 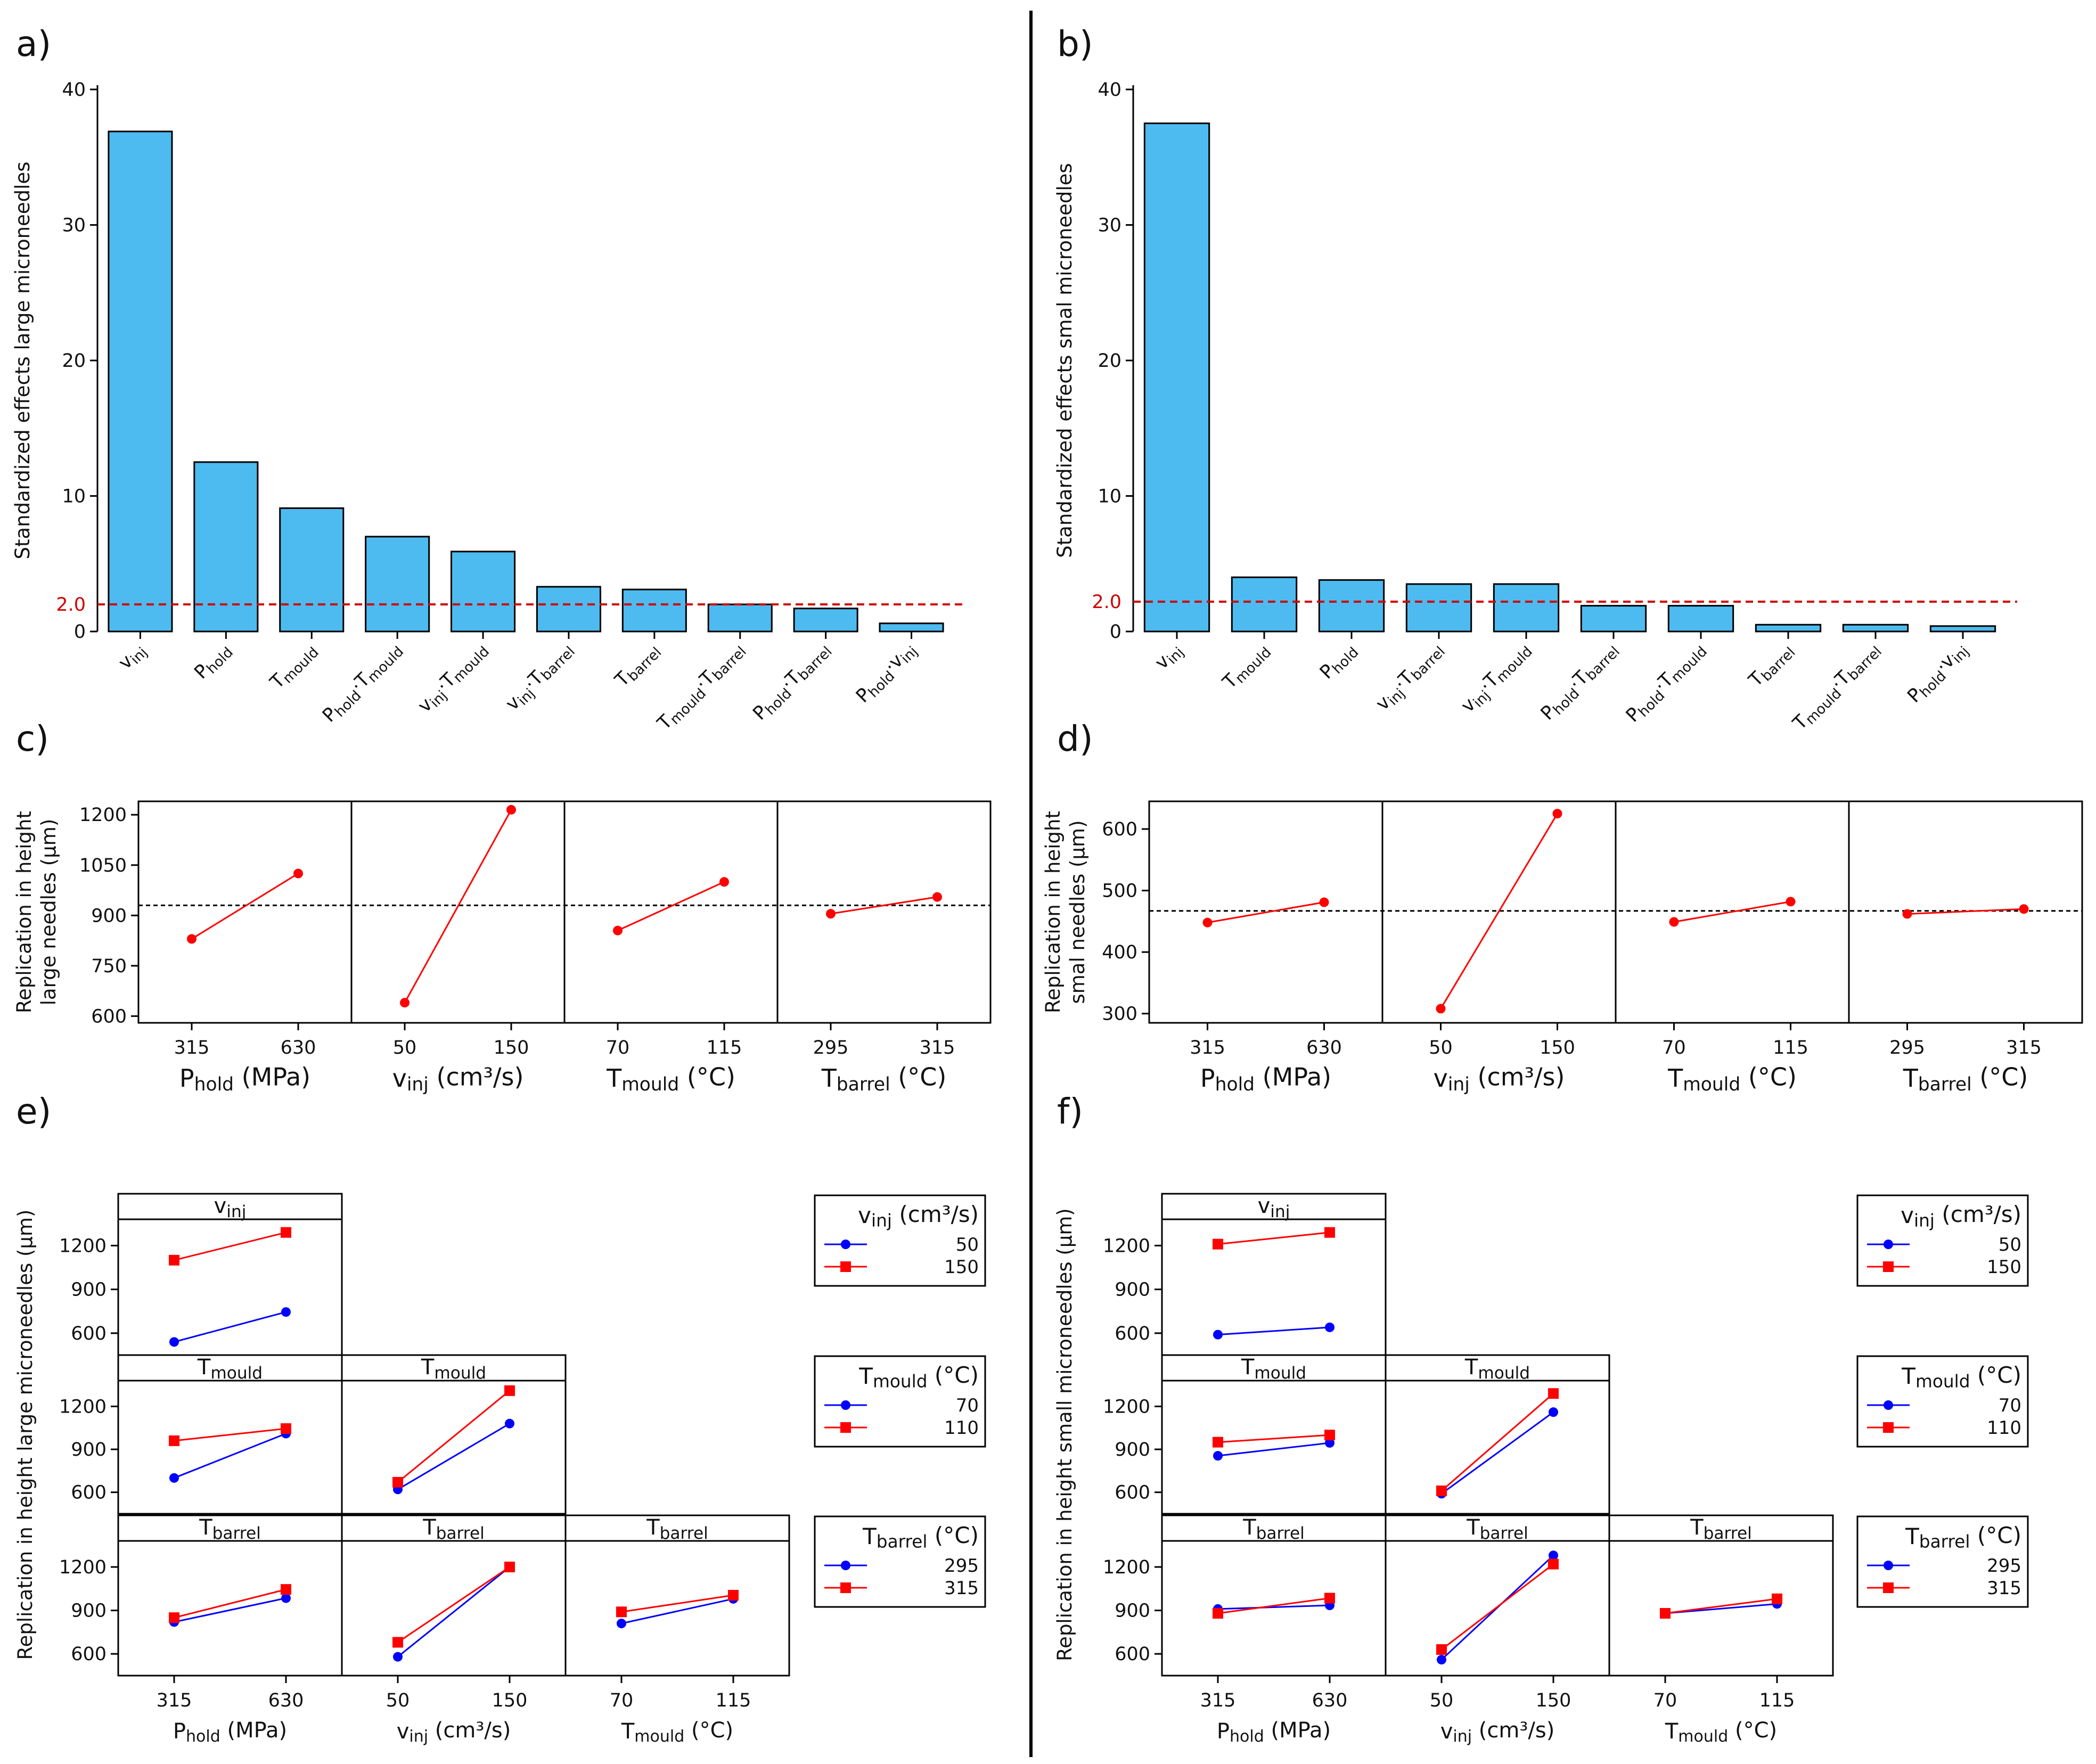 I want to click on legend-entry: 50, so click(x=2010, y=1245).